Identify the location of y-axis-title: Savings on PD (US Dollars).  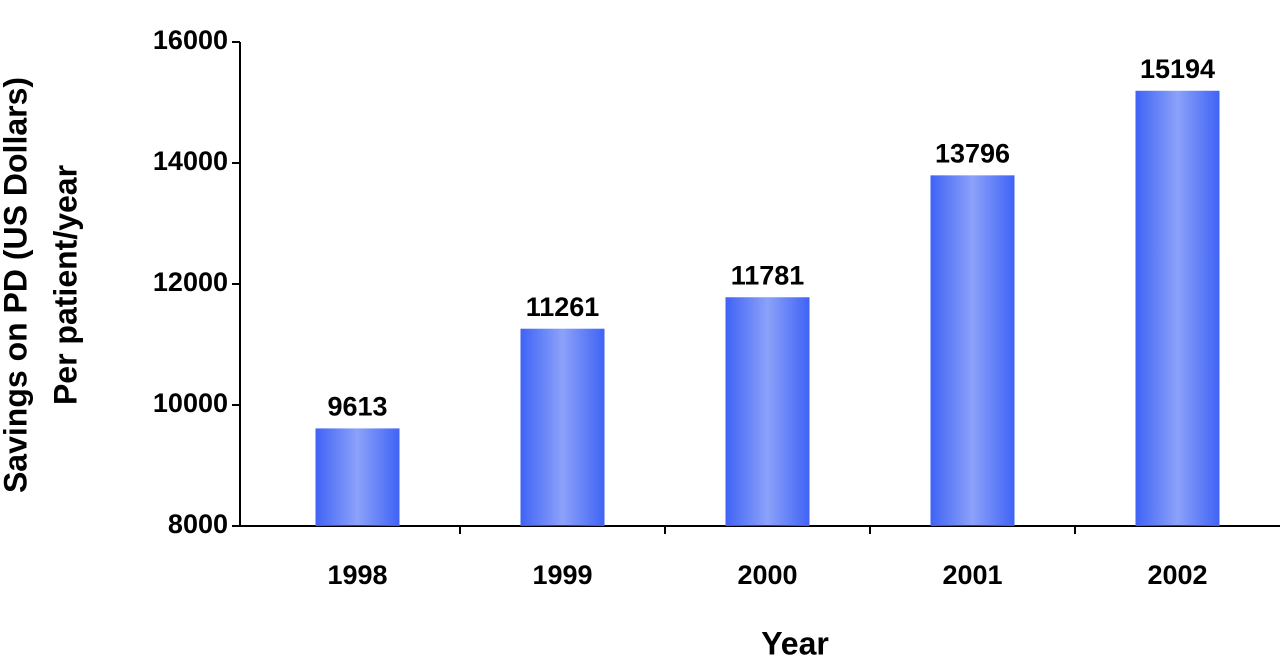
(16, 285).